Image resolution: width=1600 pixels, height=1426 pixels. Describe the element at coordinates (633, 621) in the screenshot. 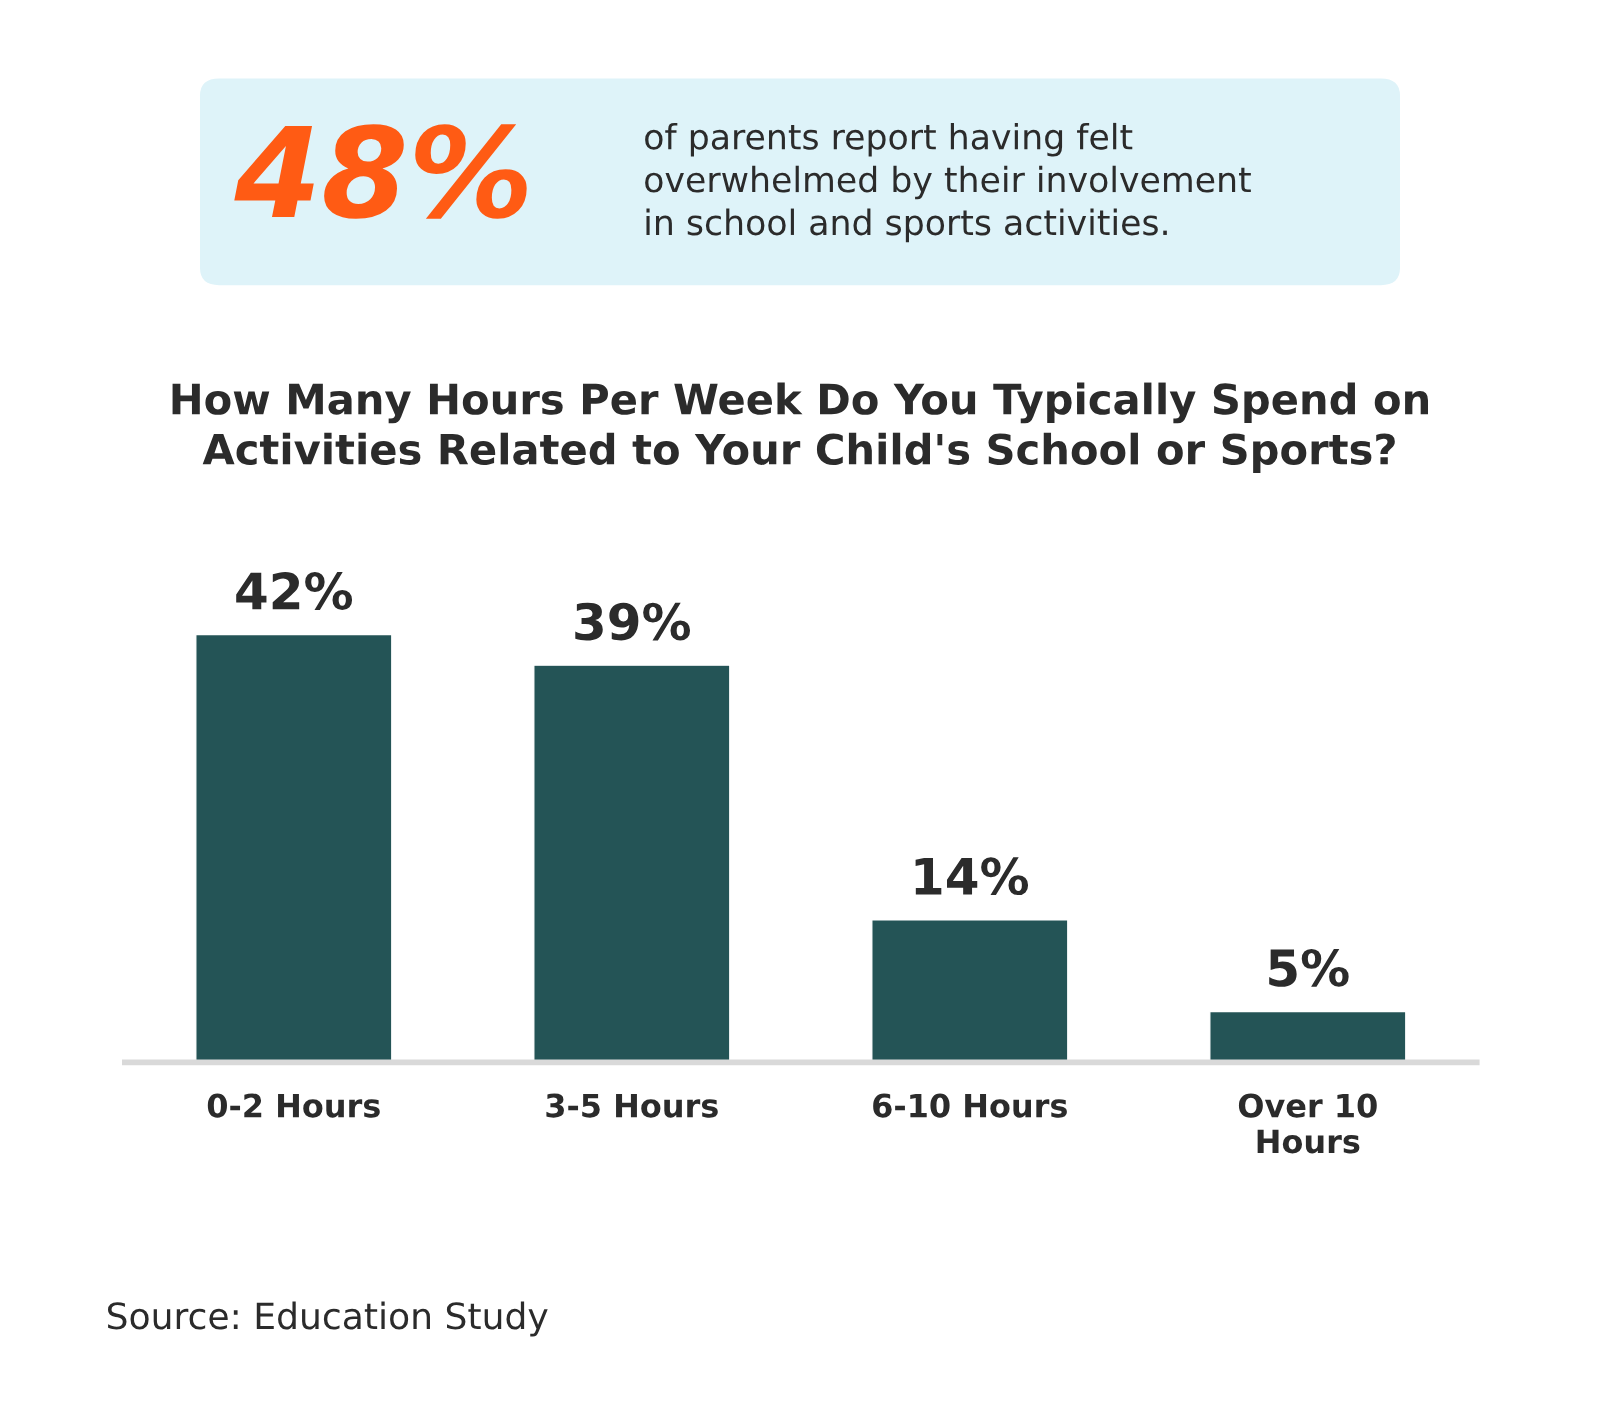

I see `data-label: 39%` at that location.